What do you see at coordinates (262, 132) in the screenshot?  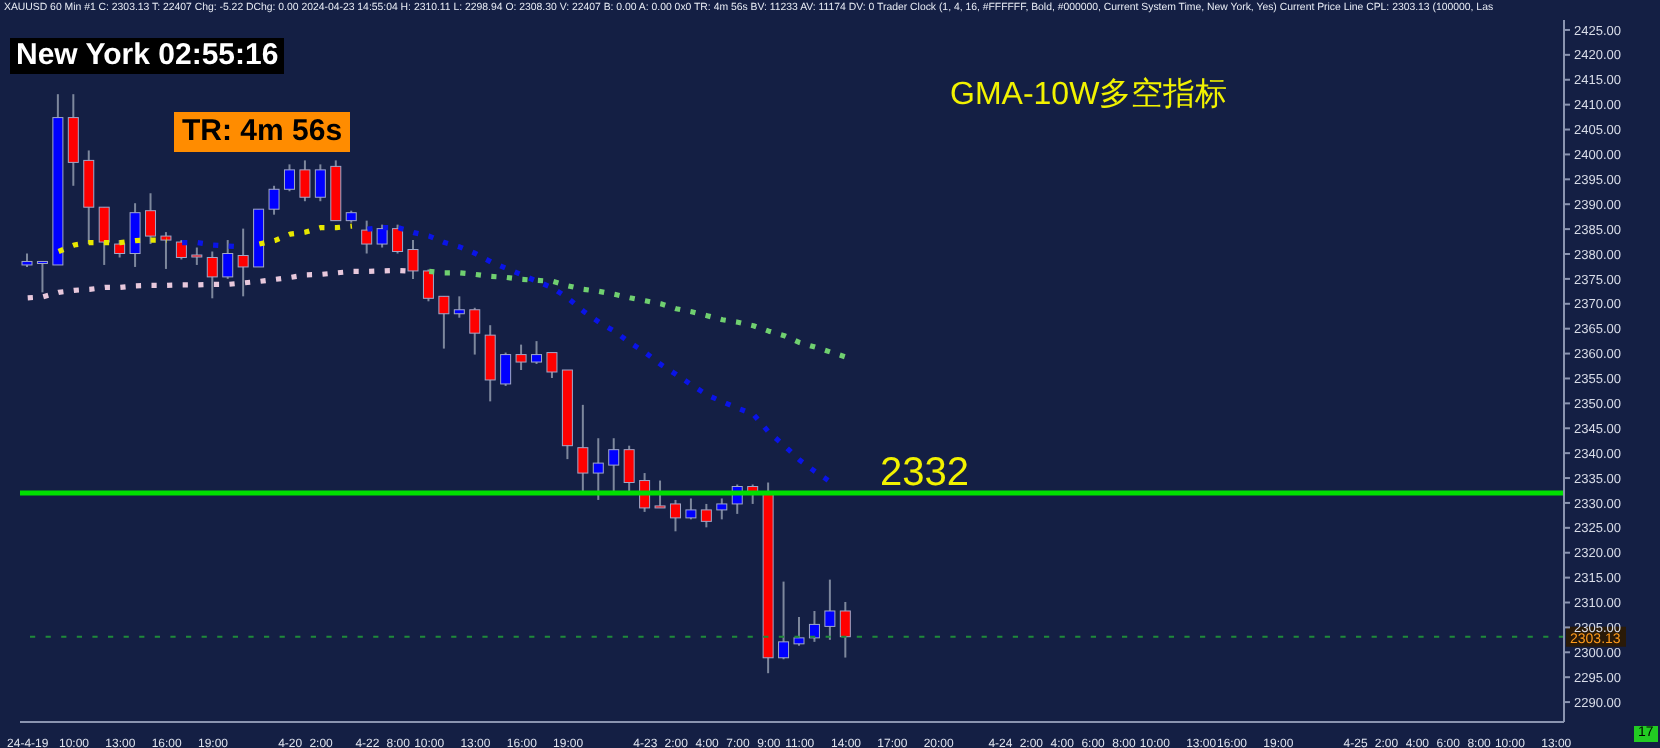 I see `annotation: TR: 4m 56s` at bounding box center [262, 132].